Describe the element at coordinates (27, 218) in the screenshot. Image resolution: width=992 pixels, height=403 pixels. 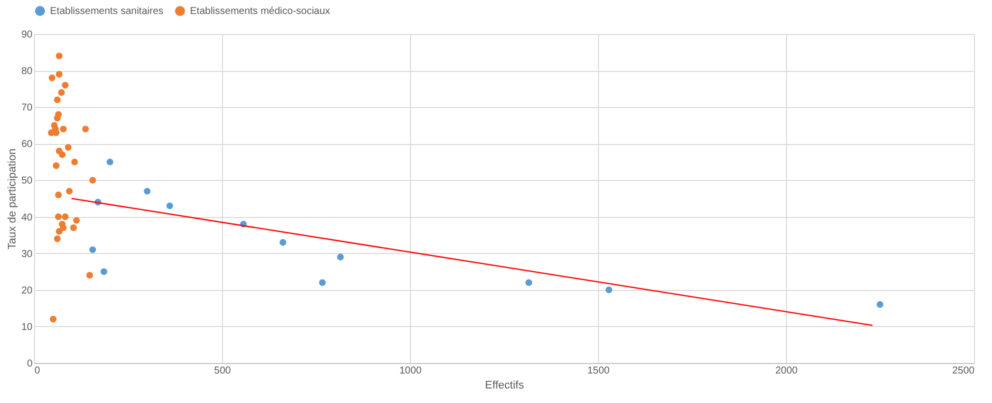
I see `y-tick-label: 40` at that location.